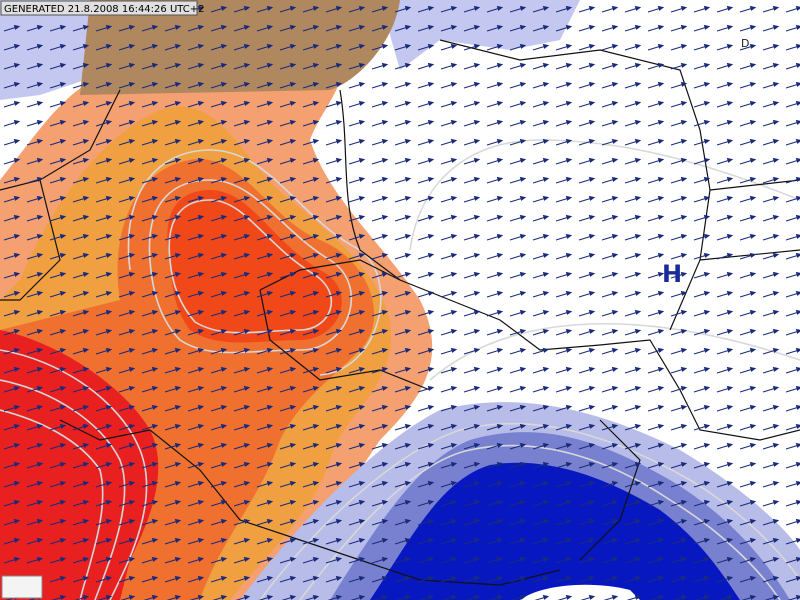 This screenshot has height=600, width=800. Describe the element at coordinates (672, 274) in the screenshot. I see `pressure-label: H` at that location.